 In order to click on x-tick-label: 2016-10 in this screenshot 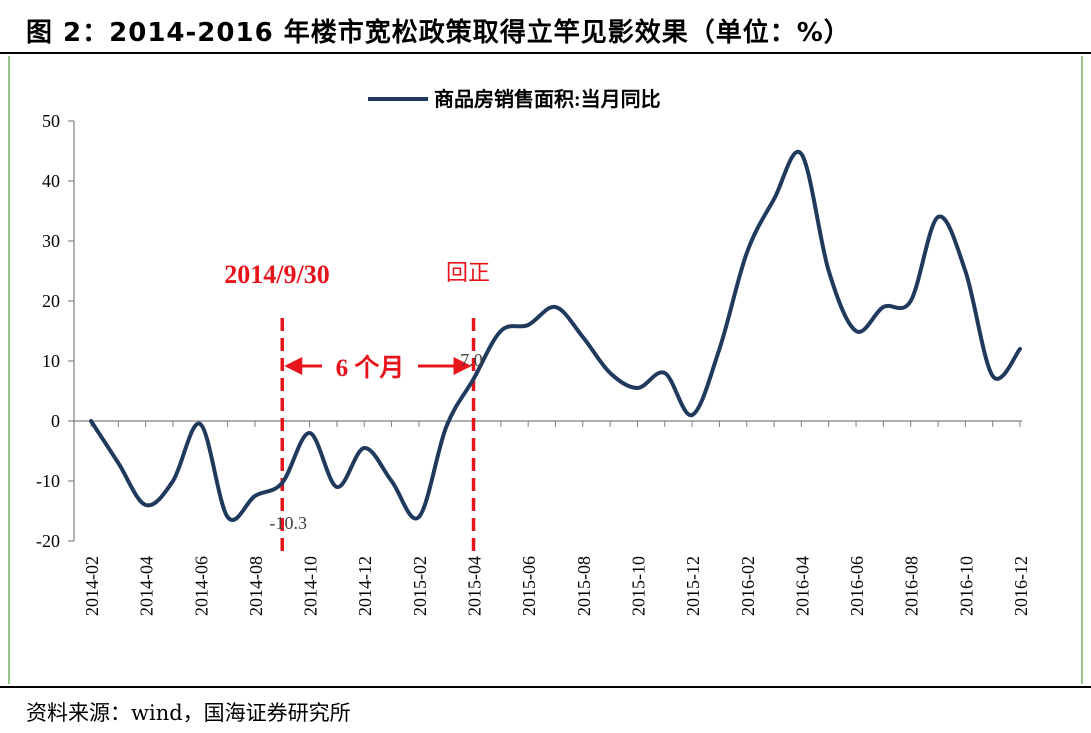, I will do `click(966, 586)`.